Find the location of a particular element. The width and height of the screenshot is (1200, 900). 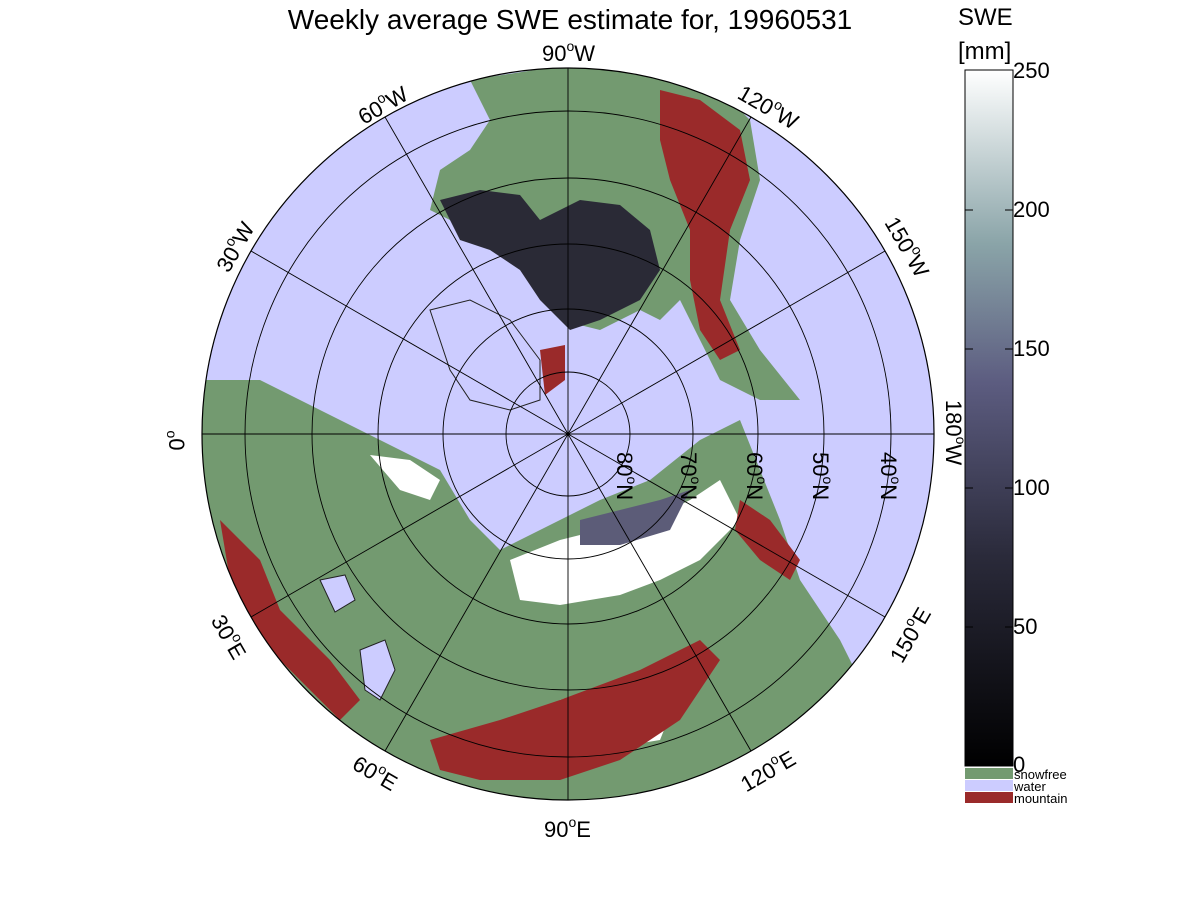

lat-label-40n: 40oN is located at coordinates (890, 476).